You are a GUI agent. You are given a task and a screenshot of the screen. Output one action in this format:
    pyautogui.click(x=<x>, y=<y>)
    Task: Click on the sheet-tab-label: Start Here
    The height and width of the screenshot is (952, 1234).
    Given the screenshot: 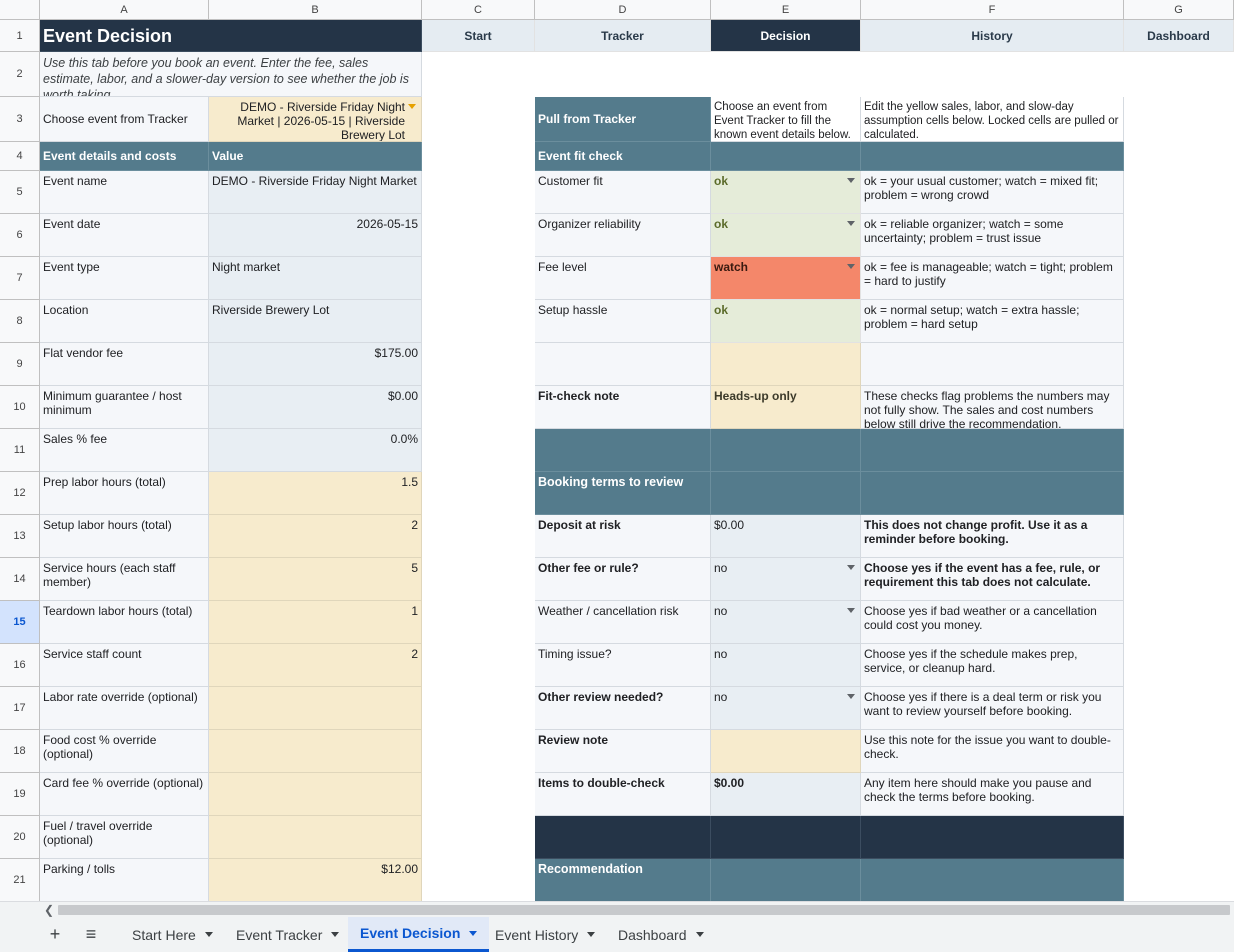 What is the action you would take?
    pyautogui.click(x=164, y=934)
    